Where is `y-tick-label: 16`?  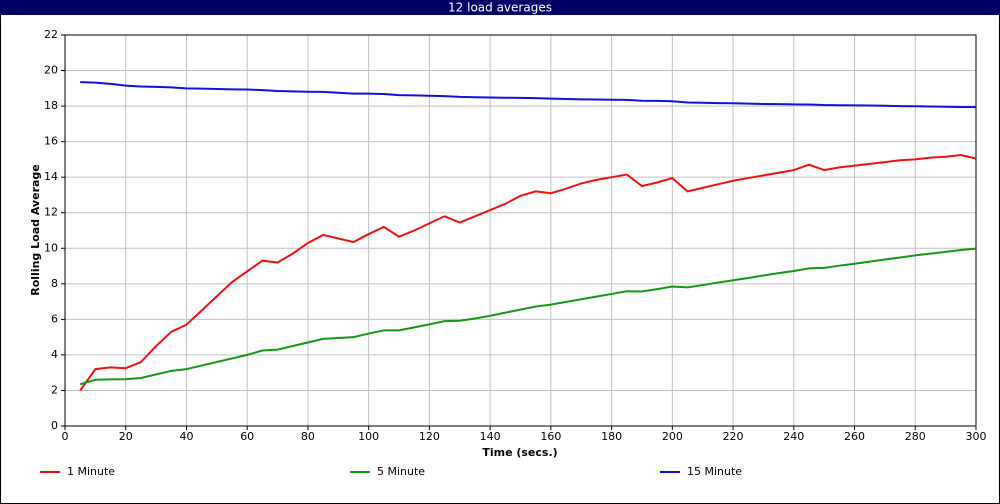
y-tick-label: 16 is located at coordinates (51, 141).